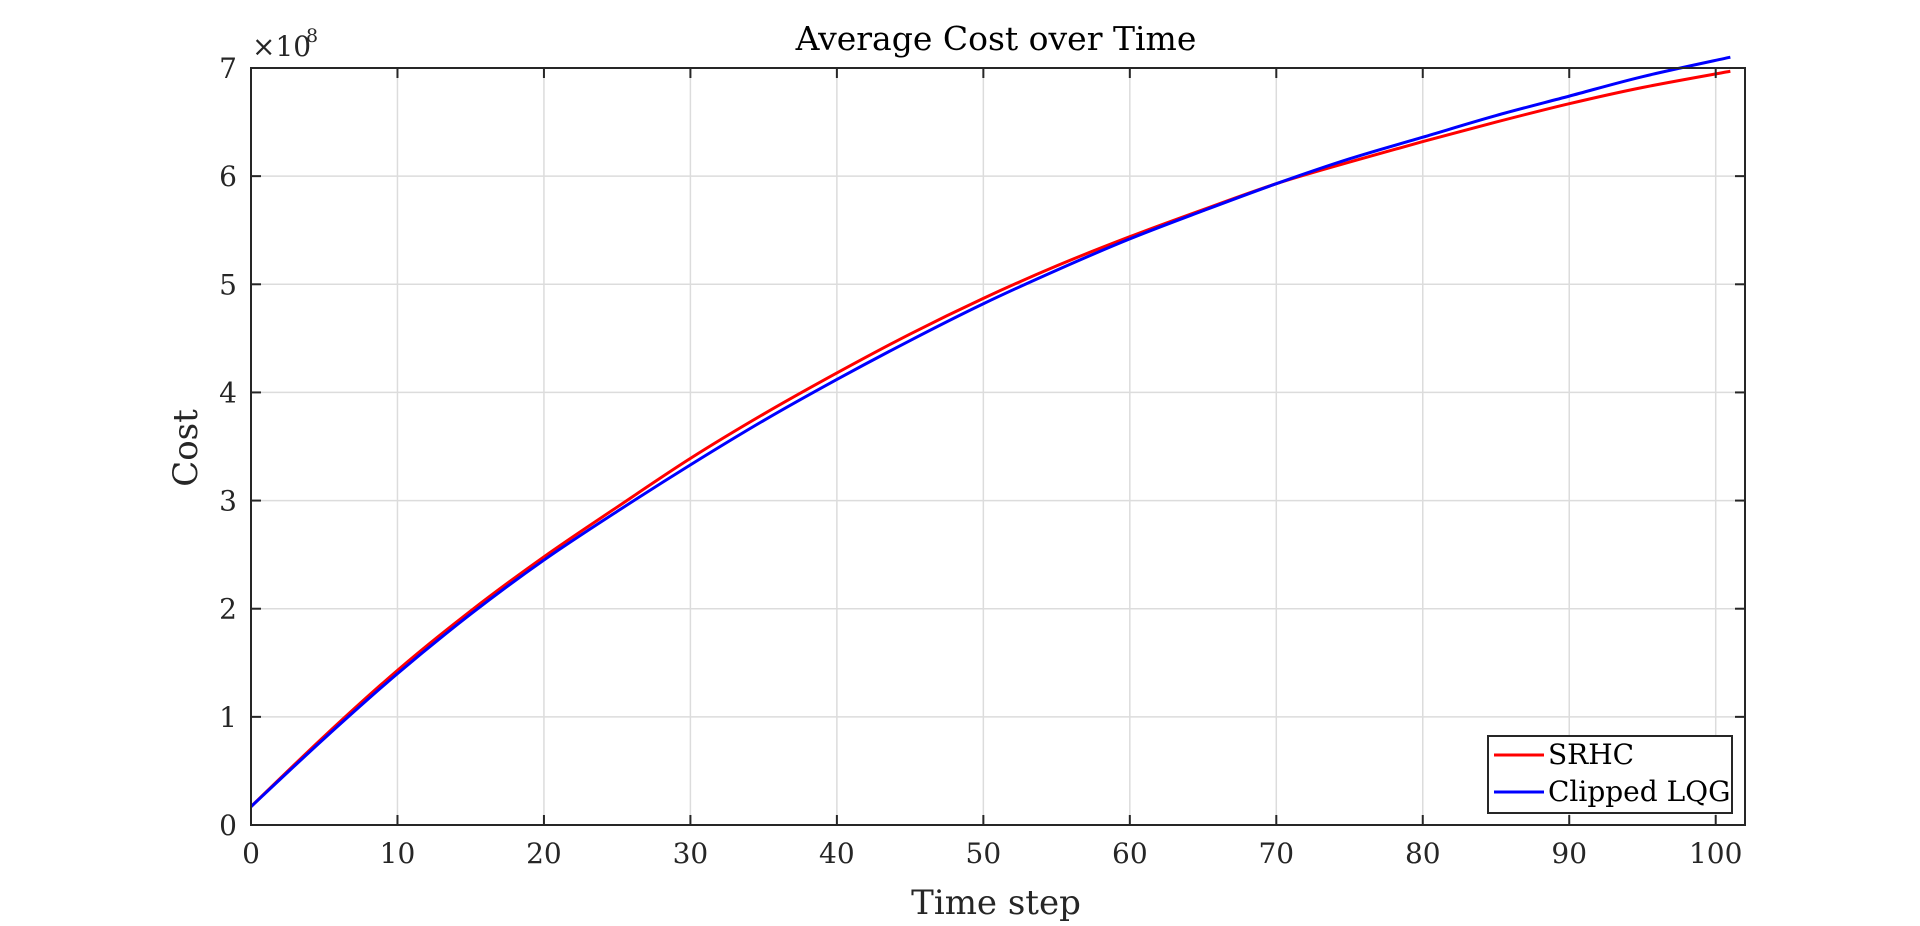 The width and height of the screenshot is (1920, 926). Describe the element at coordinates (312, 36) in the screenshot. I see `y-exponent-power: 8` at that location.